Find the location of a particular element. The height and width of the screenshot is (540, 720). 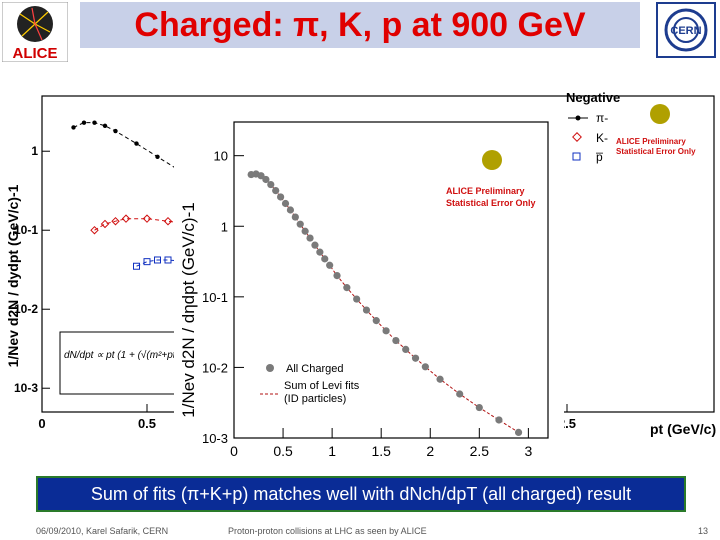

legend-proton-marker is located at coordinates (576, 156).